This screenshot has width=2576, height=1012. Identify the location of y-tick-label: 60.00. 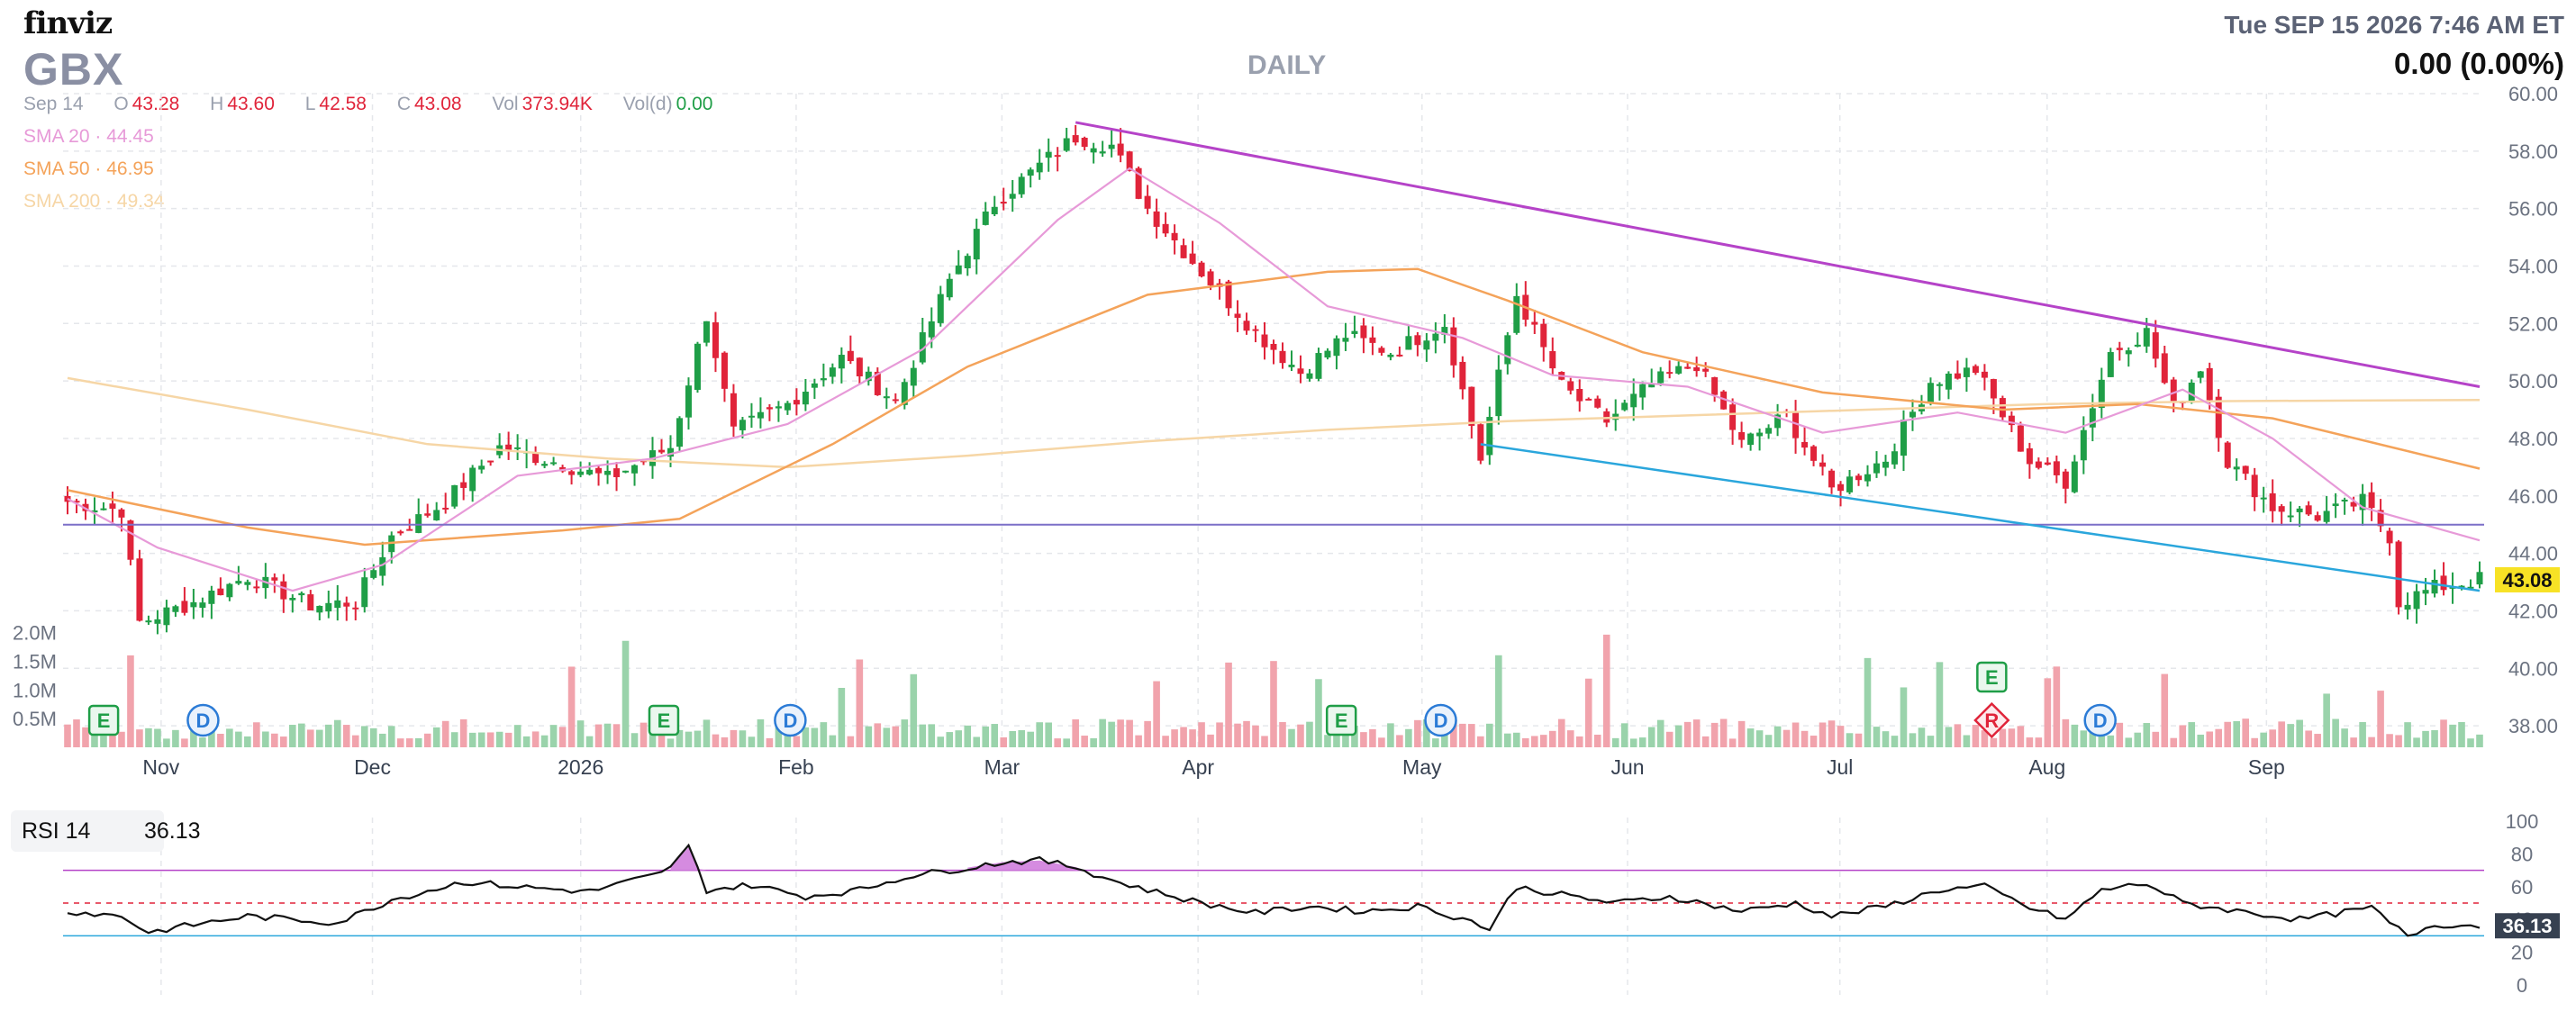
(2533, 94).